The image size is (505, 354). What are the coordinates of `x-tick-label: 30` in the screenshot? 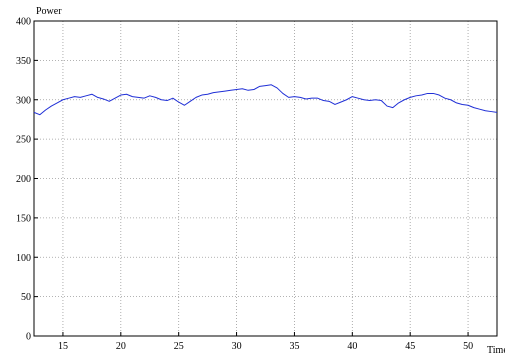 It's located at (237, 346).